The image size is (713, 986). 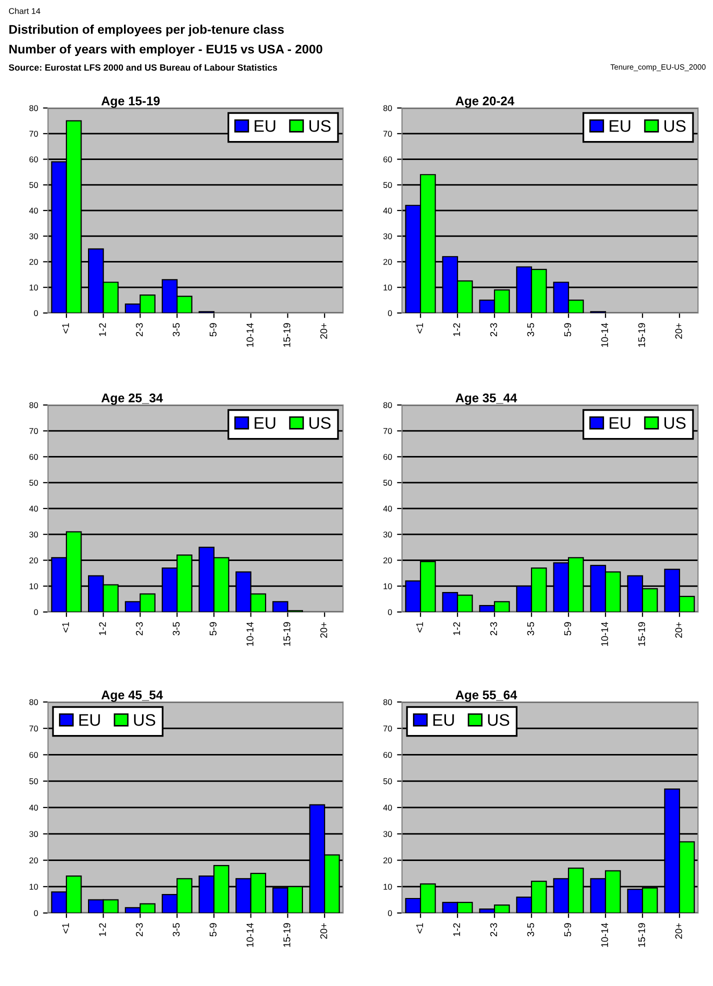 What do you see at coordinates (487, 399) in the screenshot?
I see `chart-title: Age 35_44` at bounding box center [487, 399].